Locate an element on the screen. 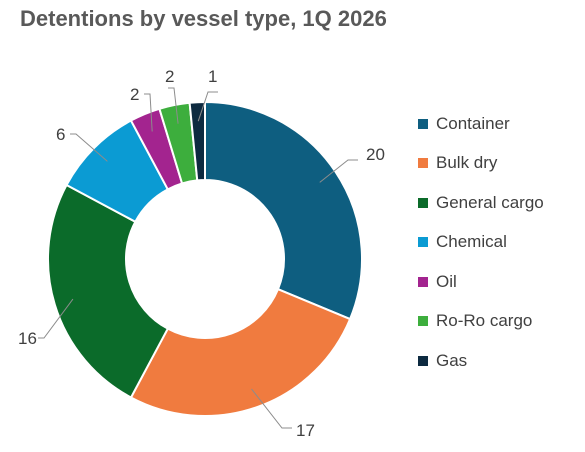 The width and height of the screenshot is (585, 452). data-label-chemical: 6 is located at coordinates (60, 134).